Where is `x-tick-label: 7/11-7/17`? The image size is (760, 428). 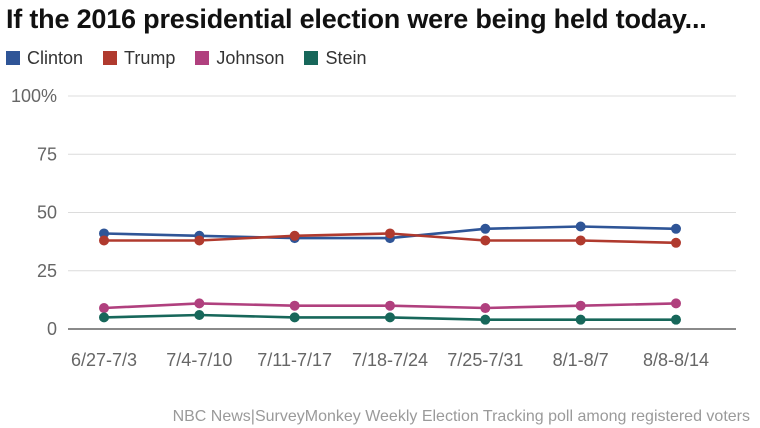
x-tick-label: 7/11-7/17 is located at coordinates (294, 360).